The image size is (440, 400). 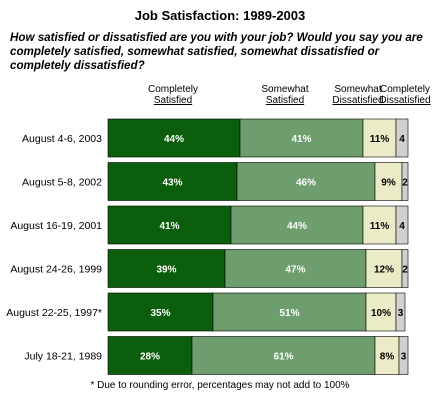 What do you see at coordinates (56, 270) in the screenshot?
I see `category-label: August 24-26, 1999` at bounding box center [56, 270].